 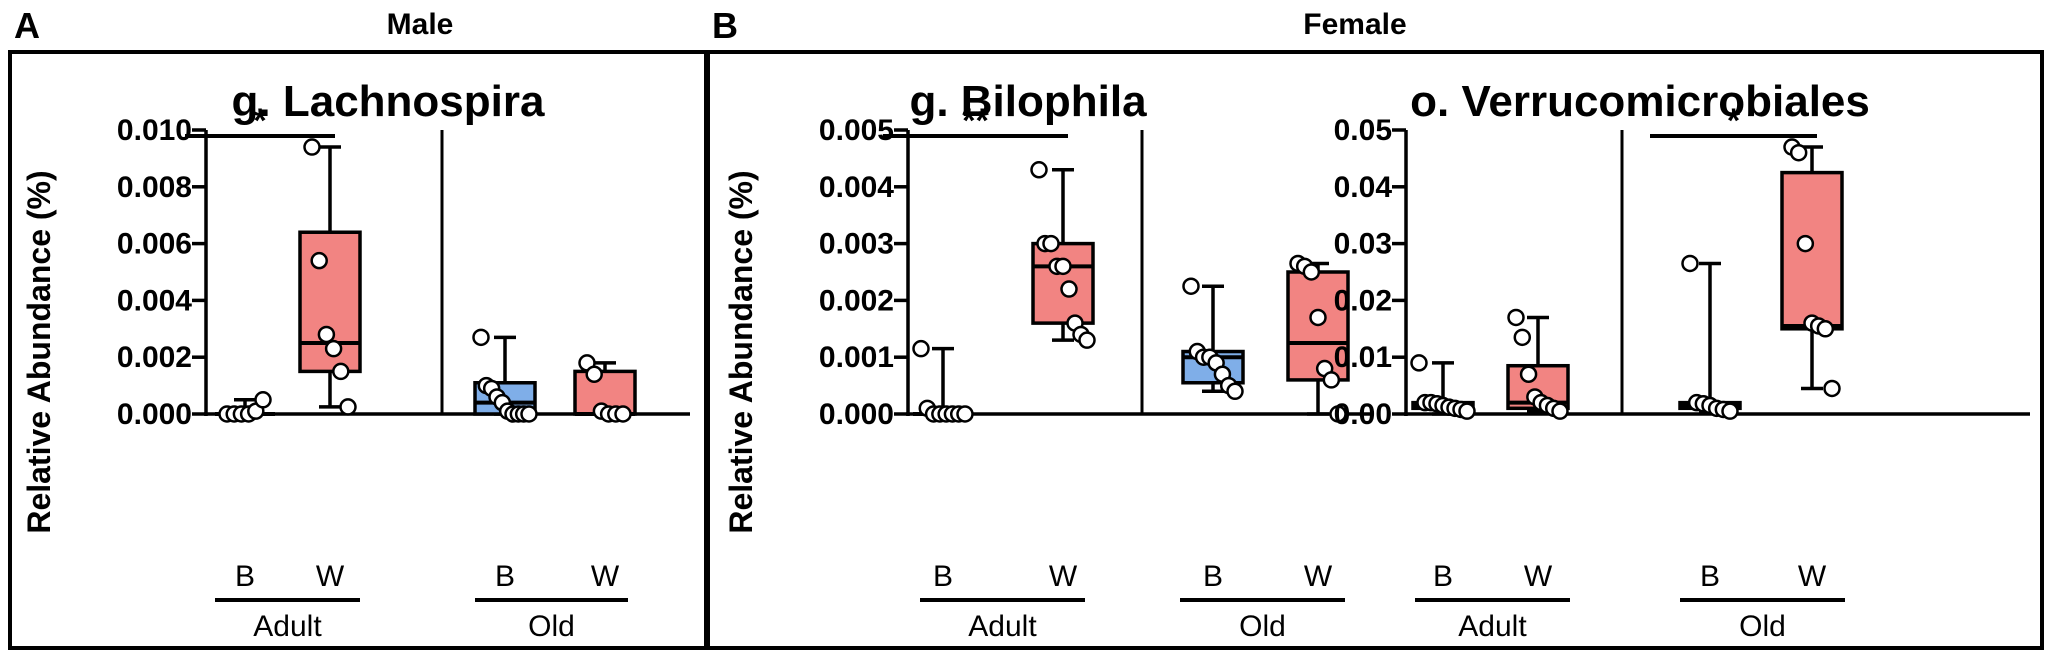 I want to click on y-tick-label: 0.04, so click(x=1363, y=187).